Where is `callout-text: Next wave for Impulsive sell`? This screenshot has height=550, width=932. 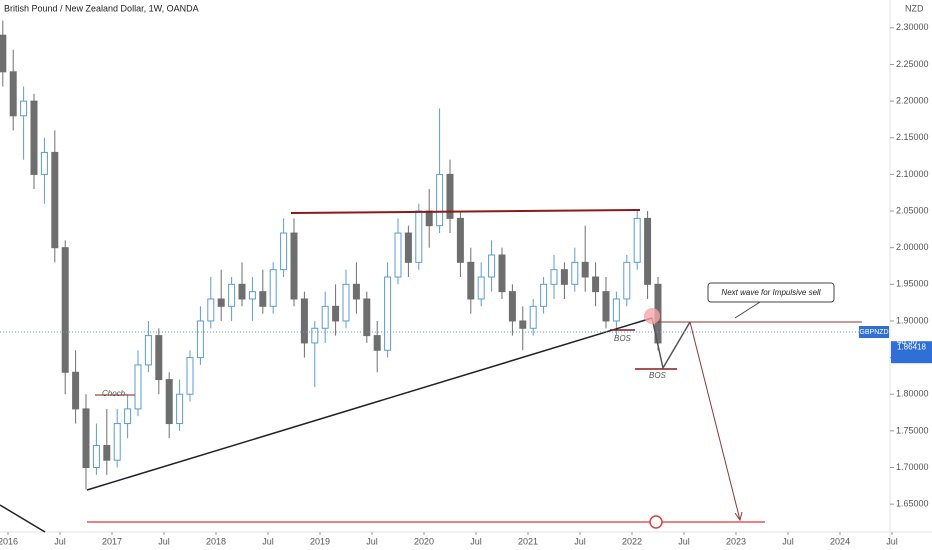
callout-text: Next wave for Impulsive sell is located at coordinates (770, 292).